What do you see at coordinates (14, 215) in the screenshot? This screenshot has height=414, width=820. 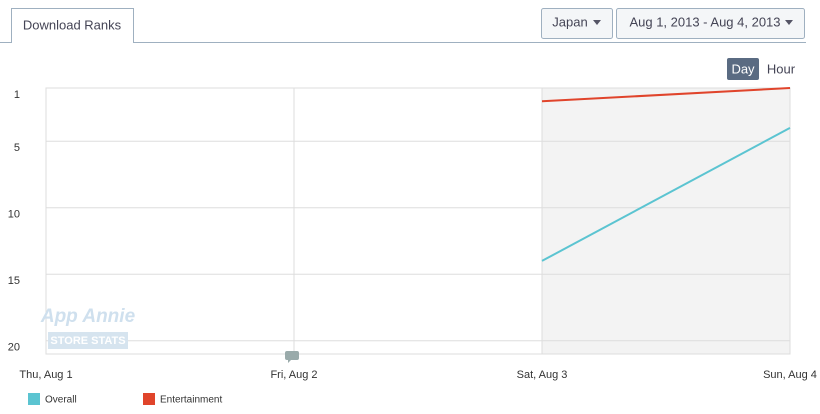 I see `y-tick-label: 10` at bounding box center [14, 215].